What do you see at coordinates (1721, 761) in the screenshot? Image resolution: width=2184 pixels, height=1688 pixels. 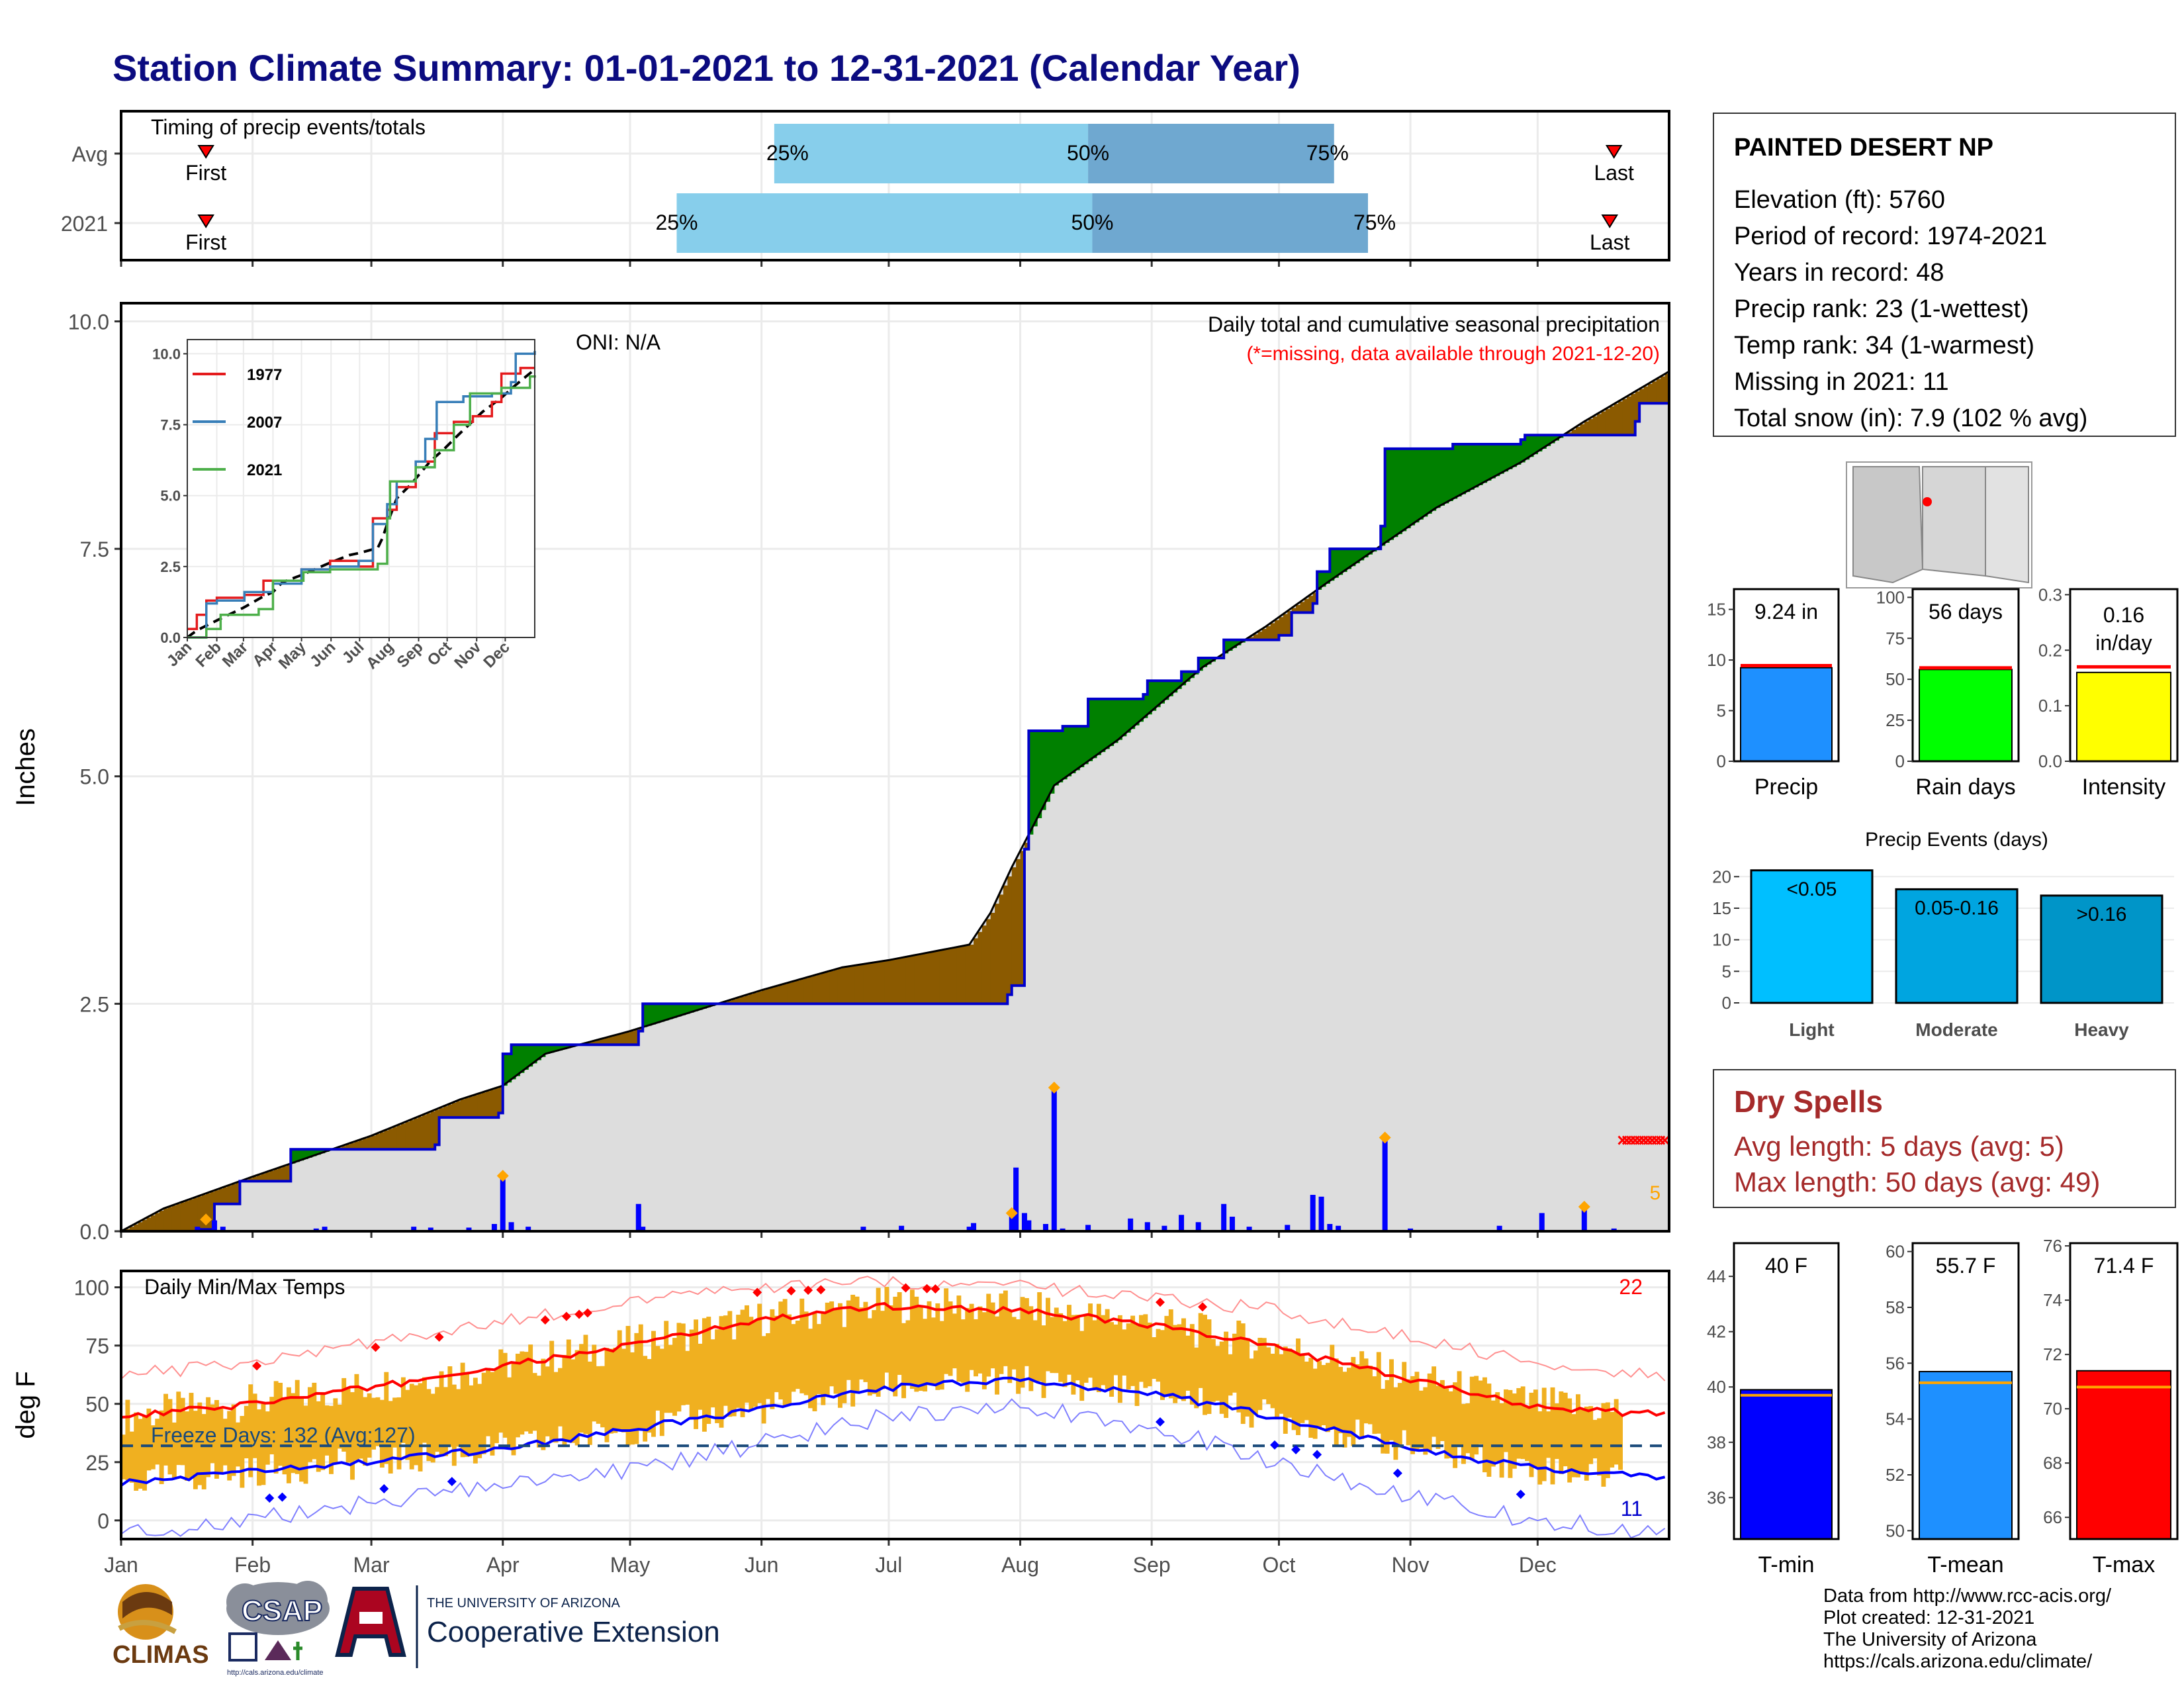 I see `precip-total-ytick-label: 0` at bounding box center [1721, 761].